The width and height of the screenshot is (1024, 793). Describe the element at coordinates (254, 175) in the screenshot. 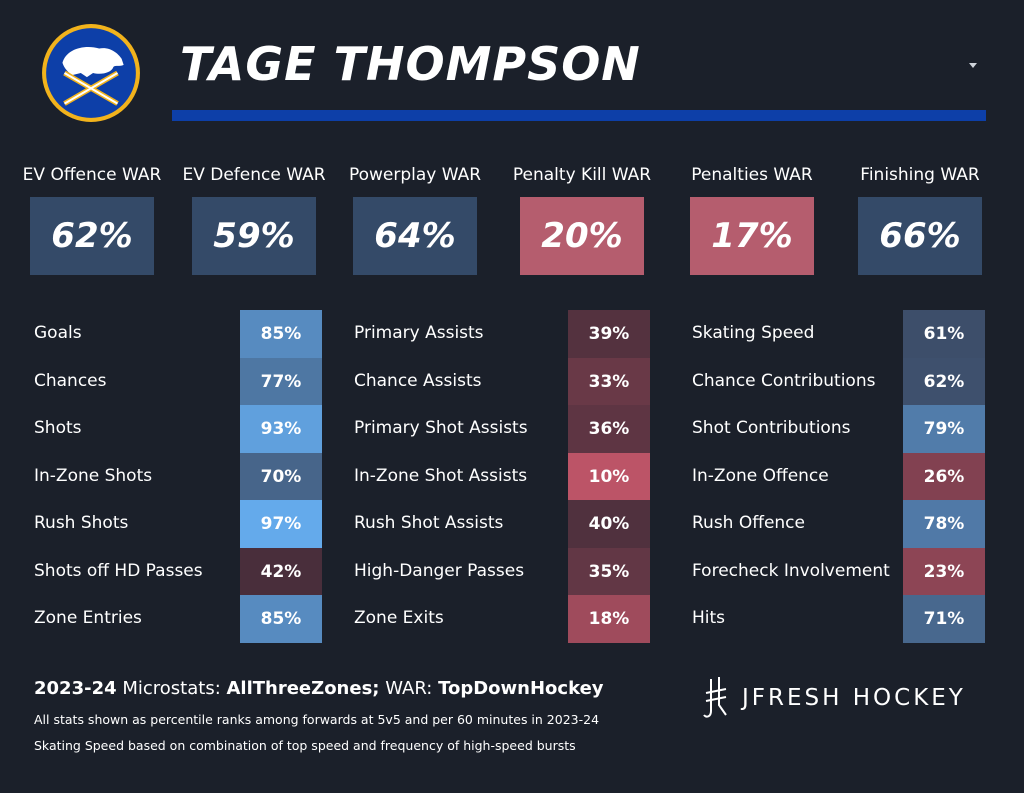

I see `war-label: EV Defence WAR` at that location.